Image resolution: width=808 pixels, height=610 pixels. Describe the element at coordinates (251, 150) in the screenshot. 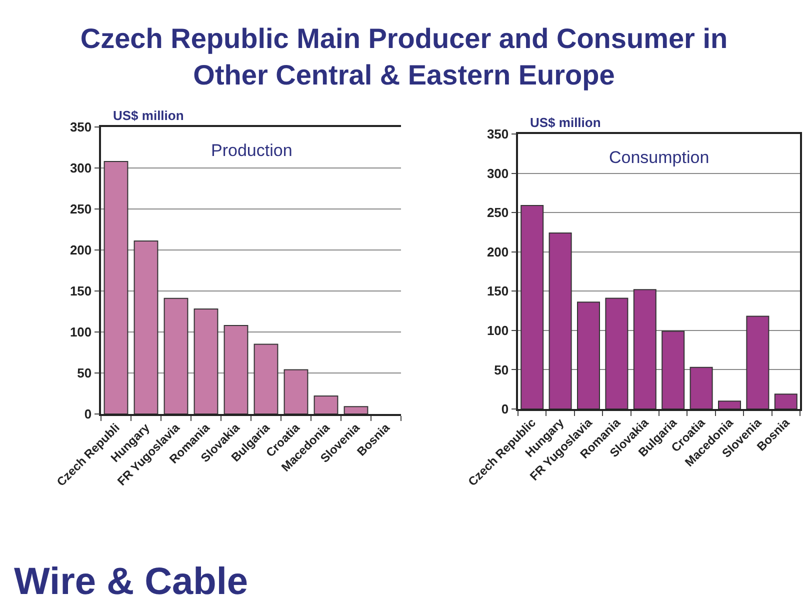

I see `text: Production` at that location.